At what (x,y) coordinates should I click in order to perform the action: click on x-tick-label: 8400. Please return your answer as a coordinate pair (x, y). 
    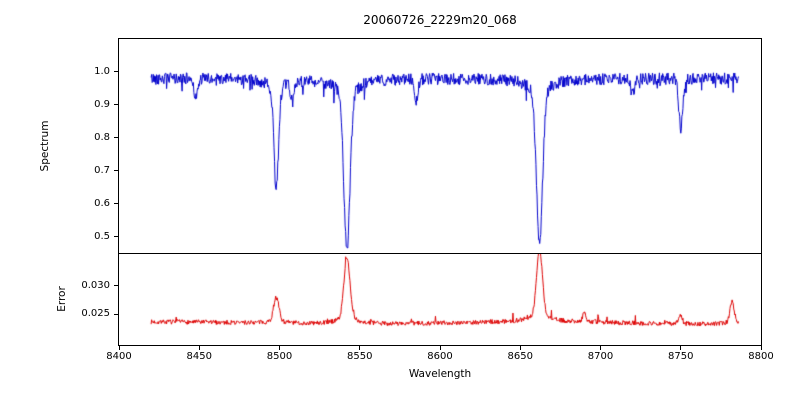
    Looking at the image, I should click on (119, 356).